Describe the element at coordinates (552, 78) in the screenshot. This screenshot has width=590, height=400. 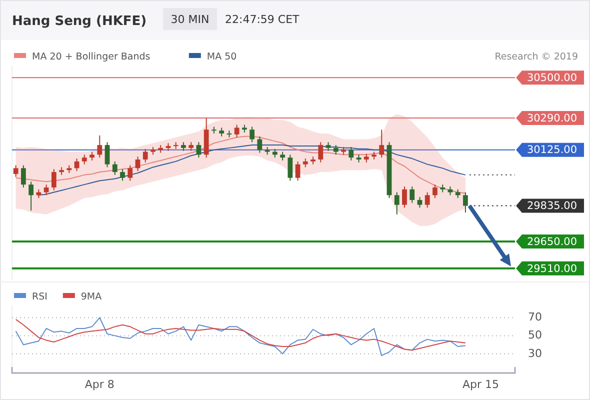
I see `ref-line-label: 30500.00` at that location.